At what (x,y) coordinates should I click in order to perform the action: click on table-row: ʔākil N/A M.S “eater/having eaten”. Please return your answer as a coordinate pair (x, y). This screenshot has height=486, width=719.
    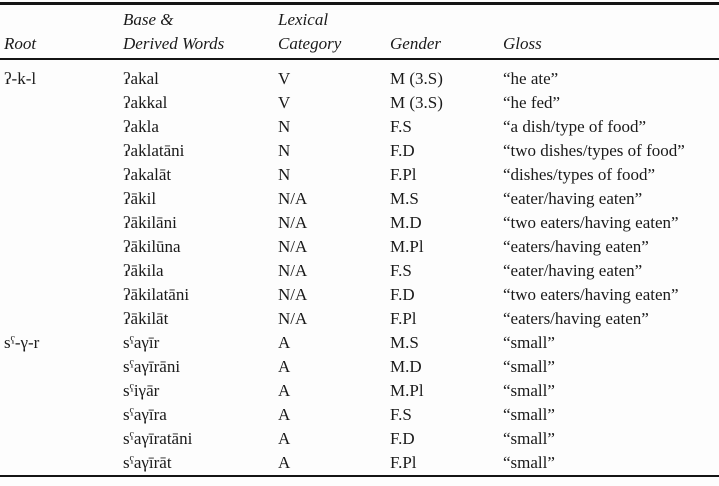
    Looking at the image, I should click on (359, 199).